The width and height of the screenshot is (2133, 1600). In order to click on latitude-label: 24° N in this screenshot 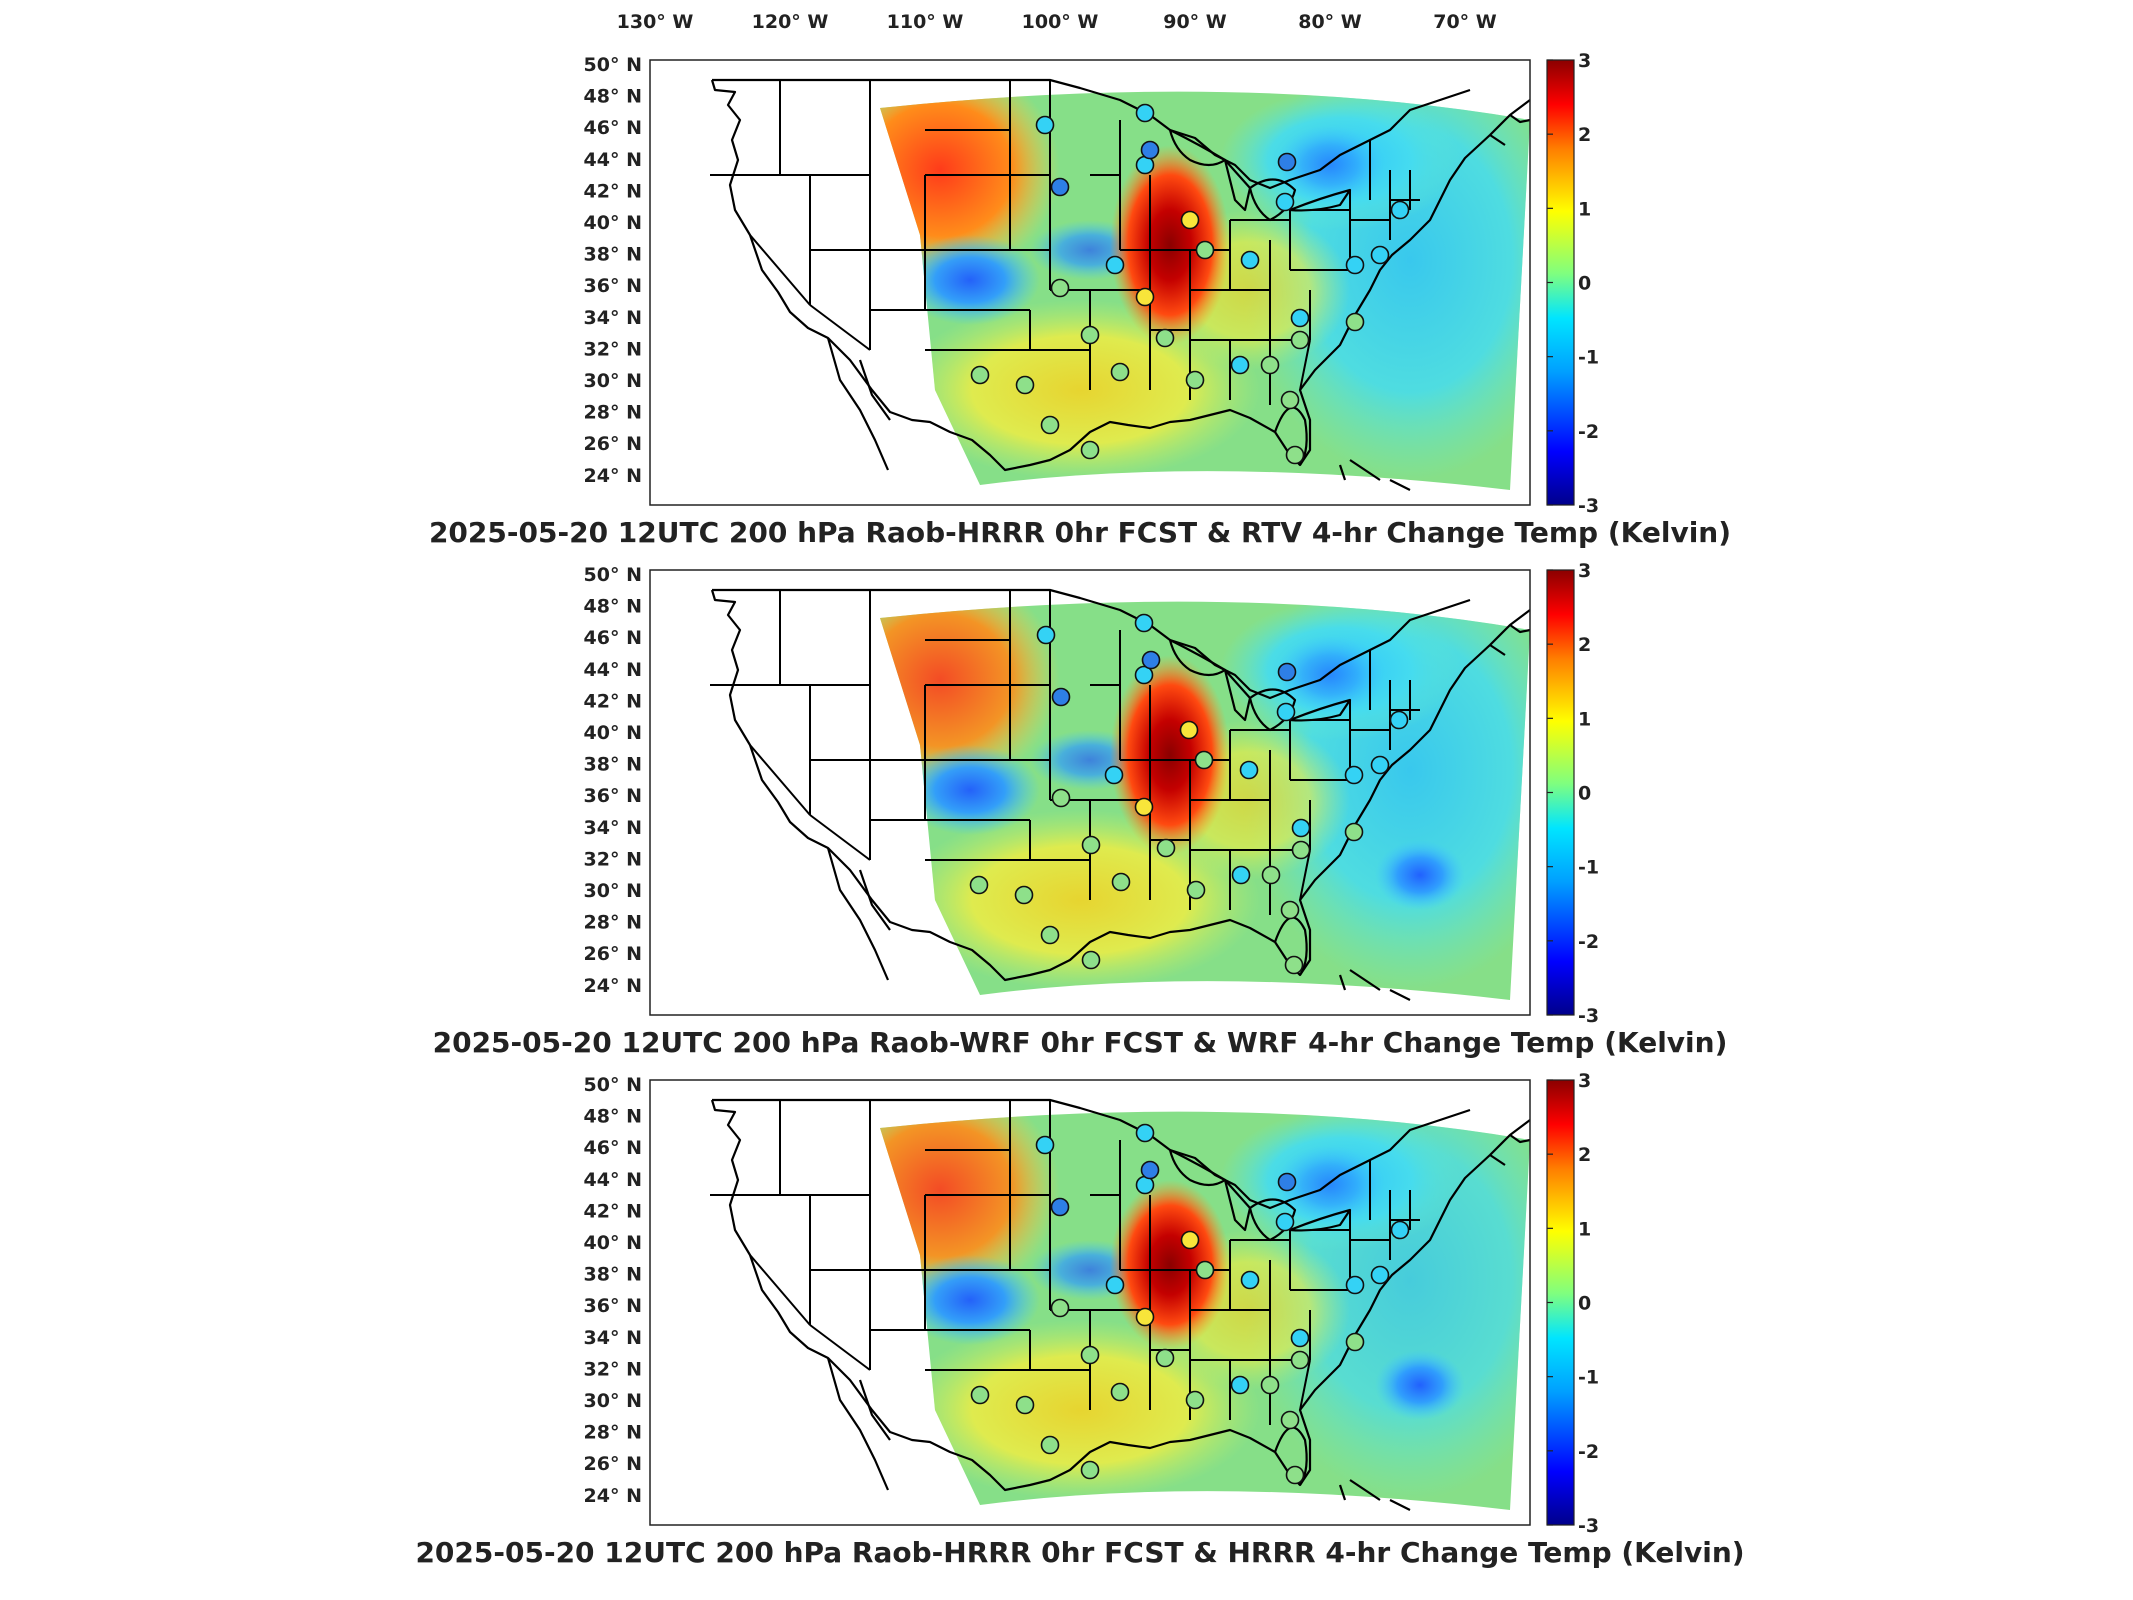, I will do `click(613, 1496)`.